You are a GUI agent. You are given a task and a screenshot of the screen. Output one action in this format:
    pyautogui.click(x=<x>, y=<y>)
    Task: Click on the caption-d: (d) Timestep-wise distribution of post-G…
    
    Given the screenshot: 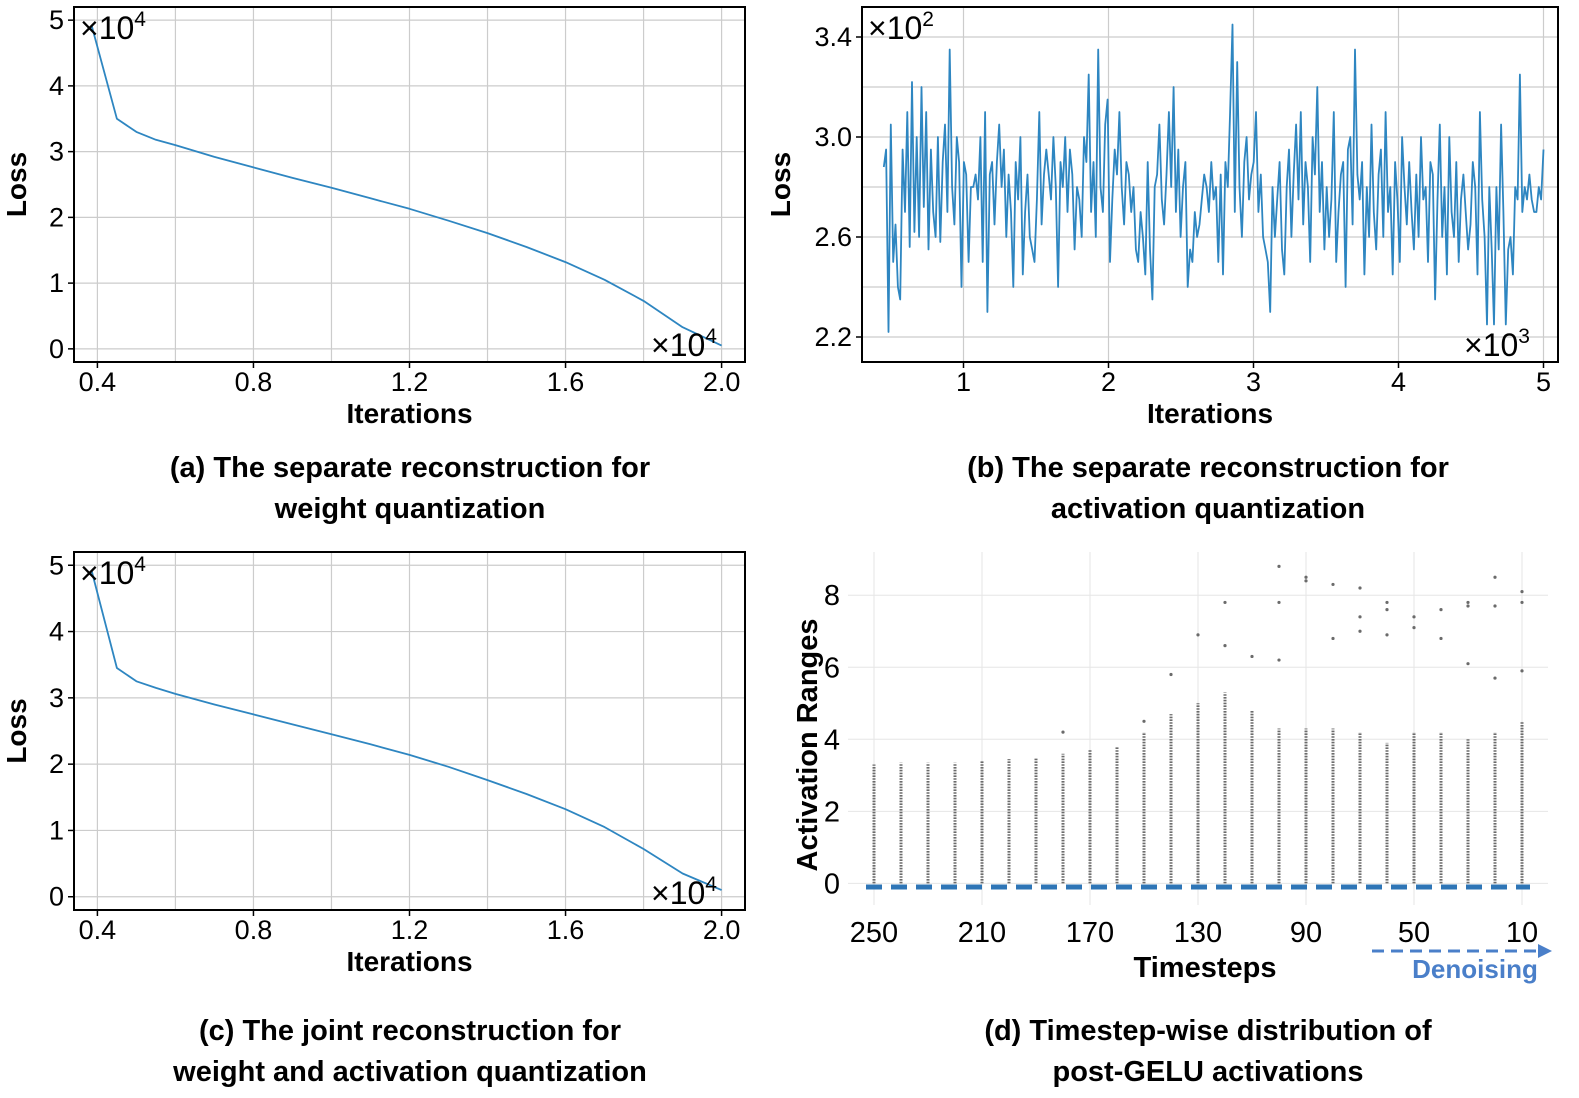 What is the action you would take?
    pyautogui.click(x=1203, y=1052)
    